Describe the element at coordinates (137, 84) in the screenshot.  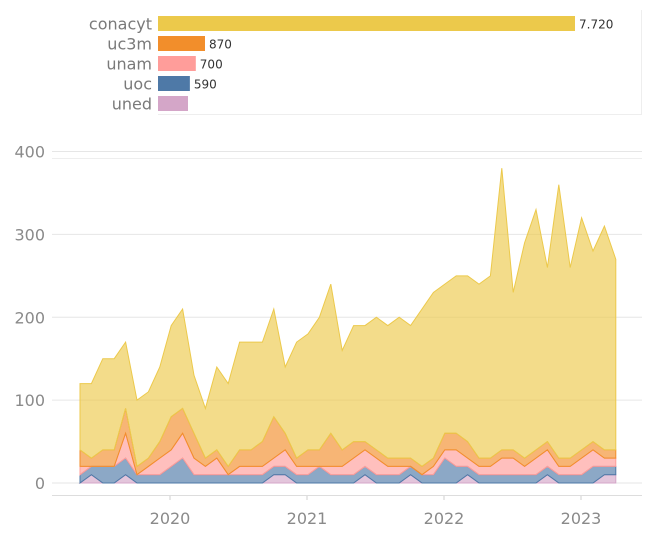
I see `bar-category-label: uoc` at that location.